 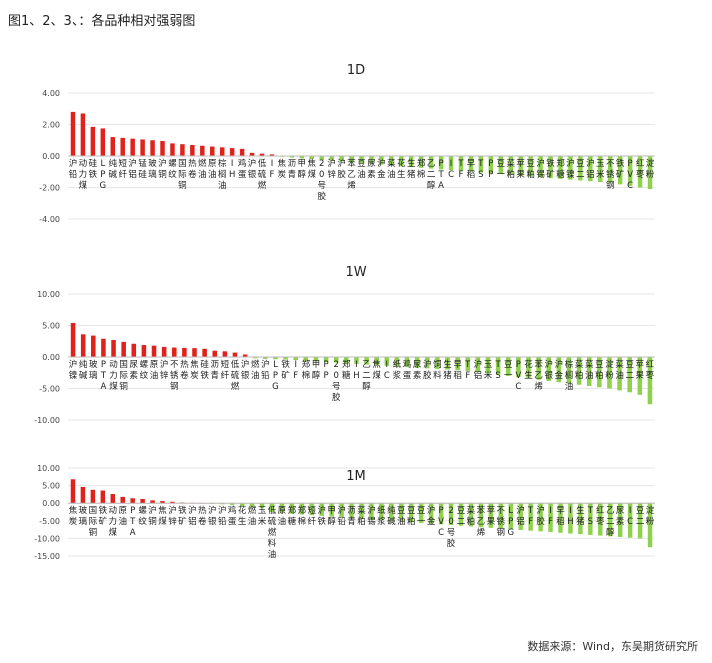 What do you see at coordinates (411, 516) in the screenshot?
I see `category-label: 豆粕` at bounding box center [411, 516].